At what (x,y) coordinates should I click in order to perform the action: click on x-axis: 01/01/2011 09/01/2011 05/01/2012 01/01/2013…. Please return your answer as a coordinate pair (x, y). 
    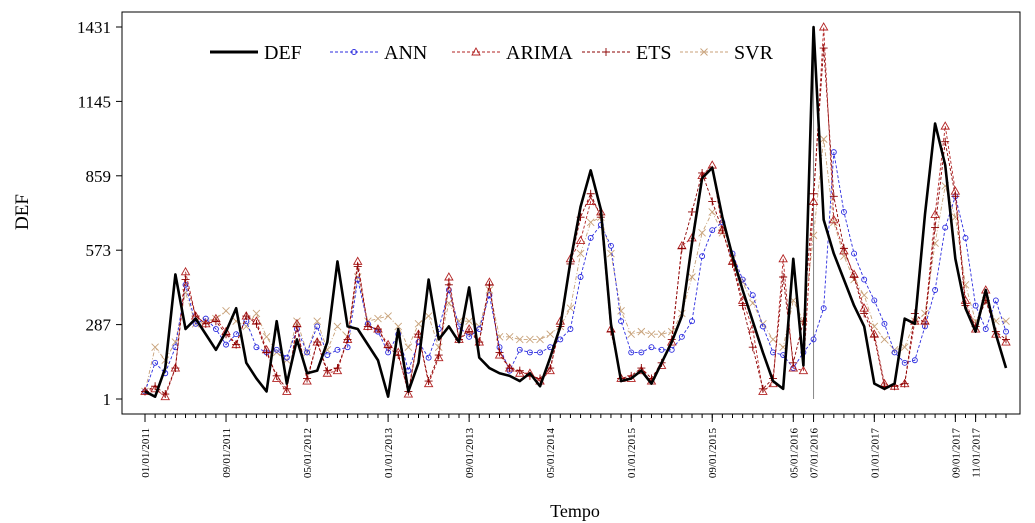
    Looking at the image, I should click on (573, 446).